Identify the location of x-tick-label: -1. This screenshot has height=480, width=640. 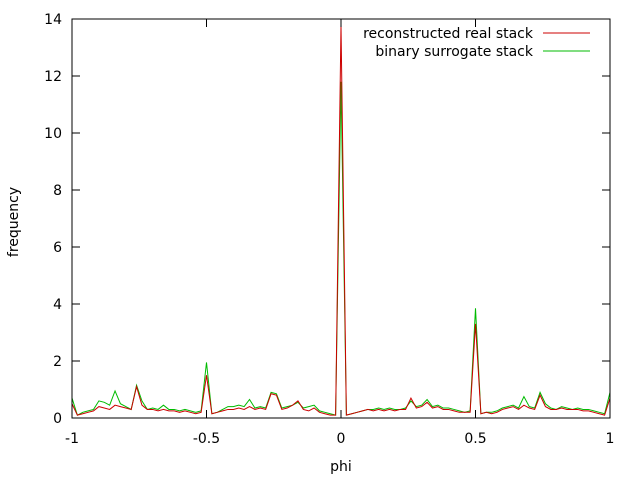
(72, 439).